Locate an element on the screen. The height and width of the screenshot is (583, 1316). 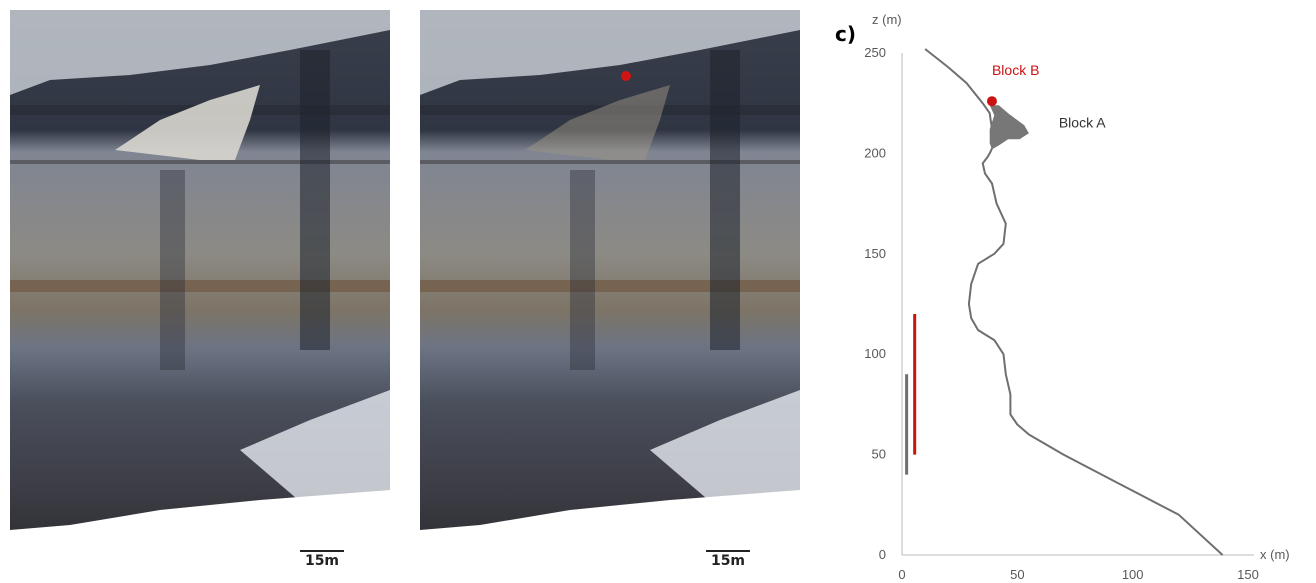
x-tick-label: 150 is located at coordinates (1248, 574).